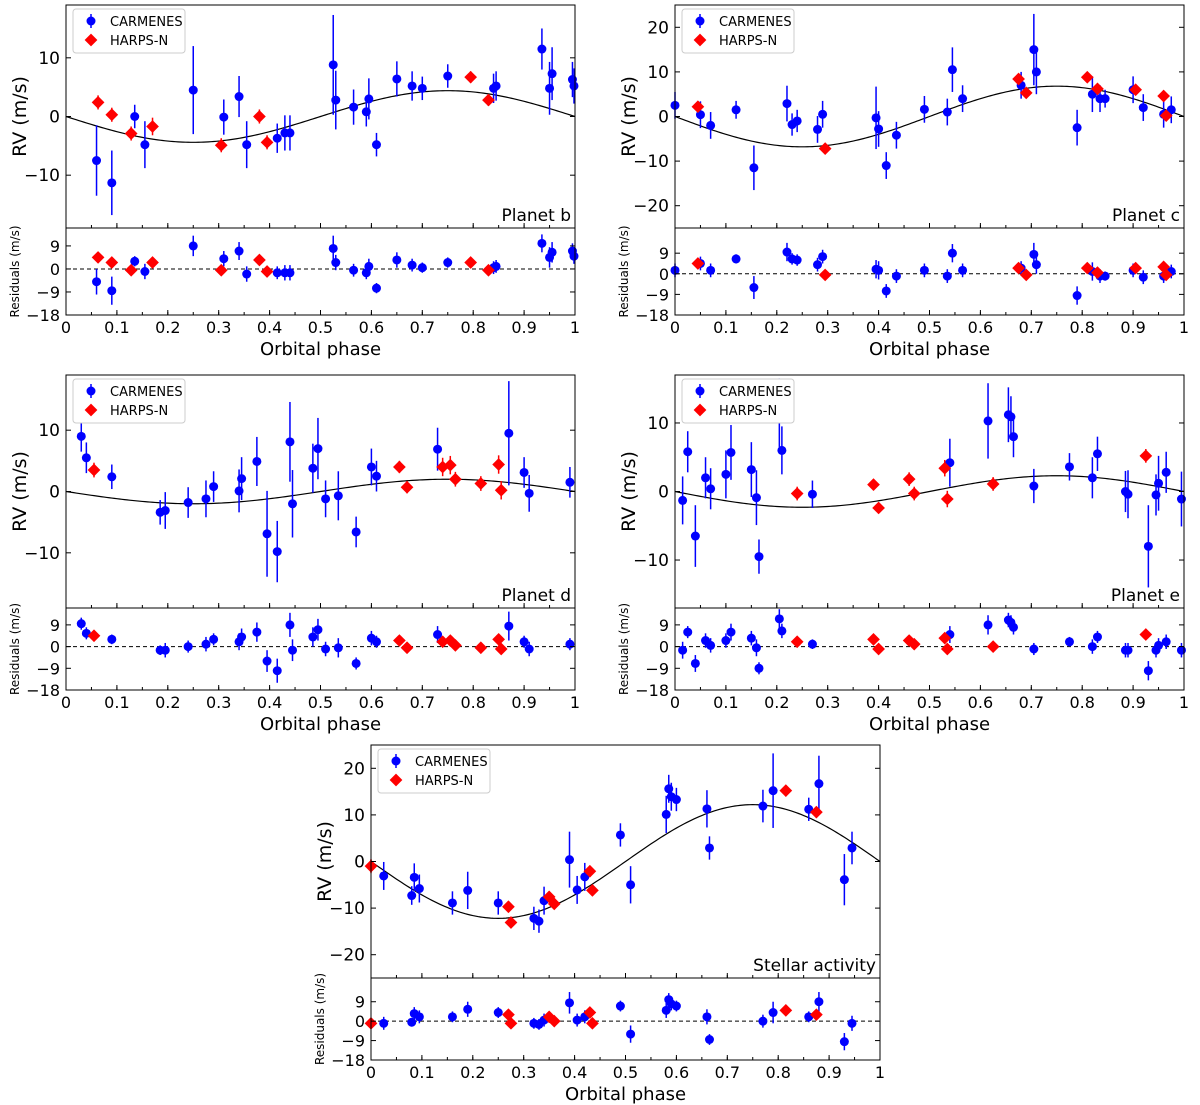 The height and width of the screenshot is (1105, 1200). I want to click on residual-axes-frame, so click(929, 649).